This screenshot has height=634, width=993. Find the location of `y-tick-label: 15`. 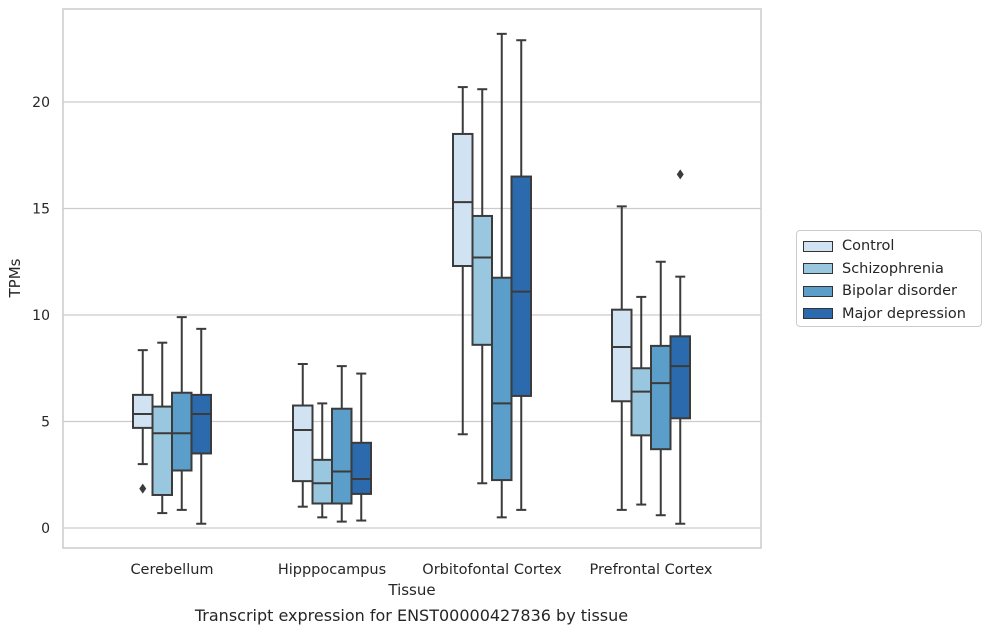

y-tick-label: 15 is located at coordinates (41, 210).